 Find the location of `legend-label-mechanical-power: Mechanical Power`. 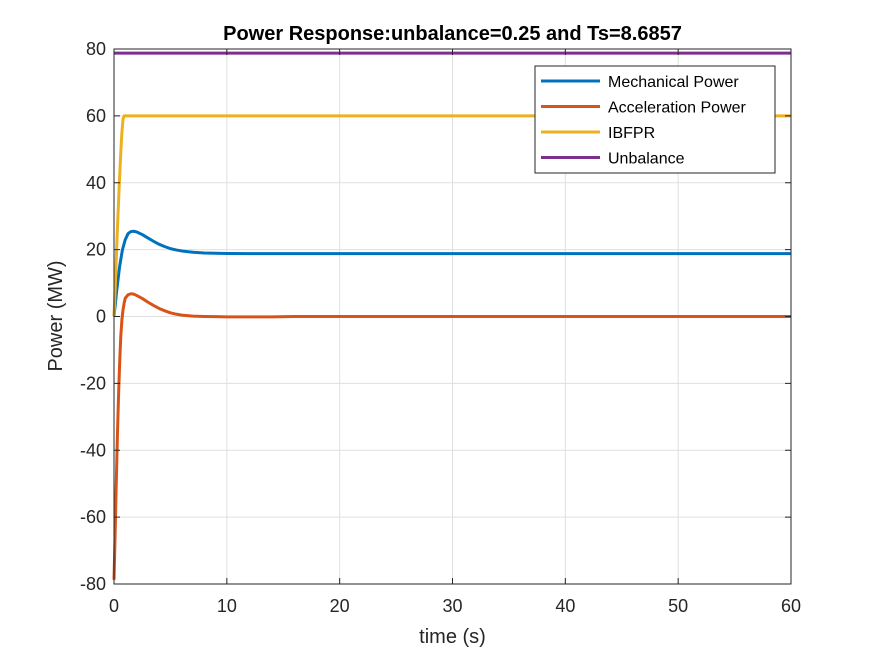

legend-label-mechanical-power: Mechanical Power is located at coordinates (673, 82).